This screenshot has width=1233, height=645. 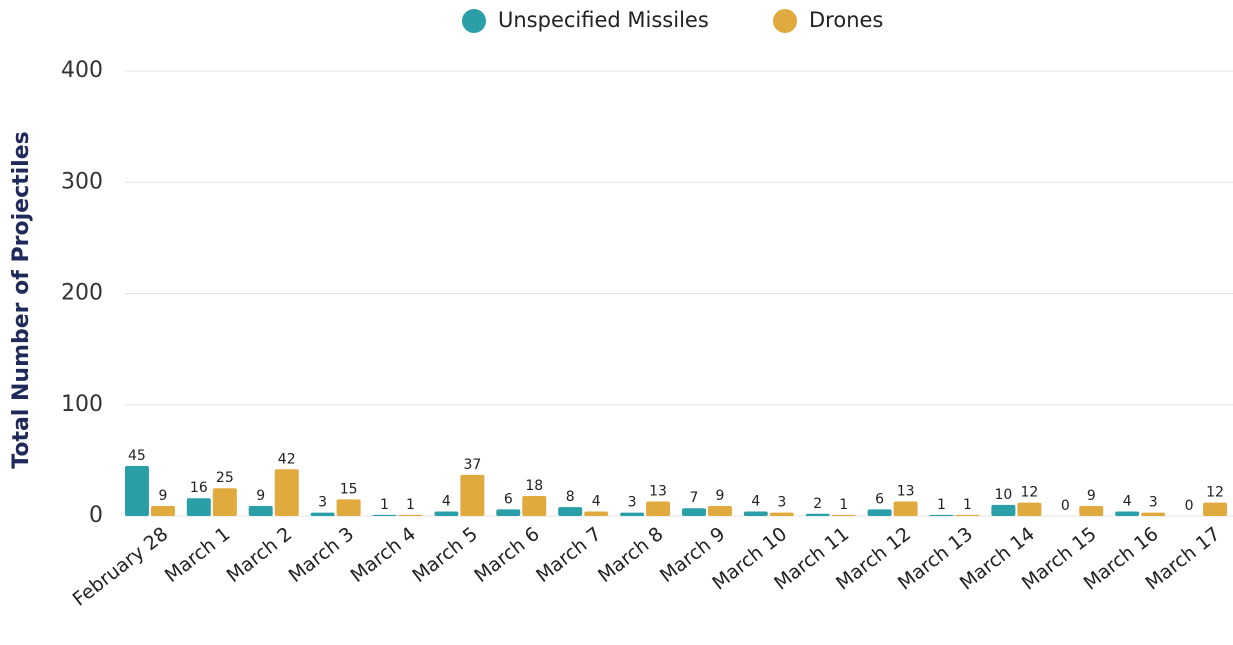 What do you see at coordinates (259, 555) in the screenshot?
I see `x-tick-label: March 2` at bounding box center [259, 555].